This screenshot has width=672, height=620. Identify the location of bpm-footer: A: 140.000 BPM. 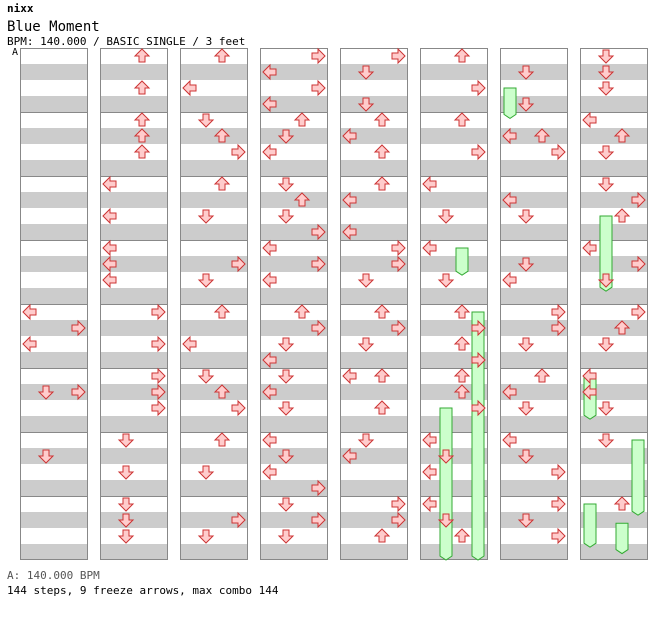
(53, 575).